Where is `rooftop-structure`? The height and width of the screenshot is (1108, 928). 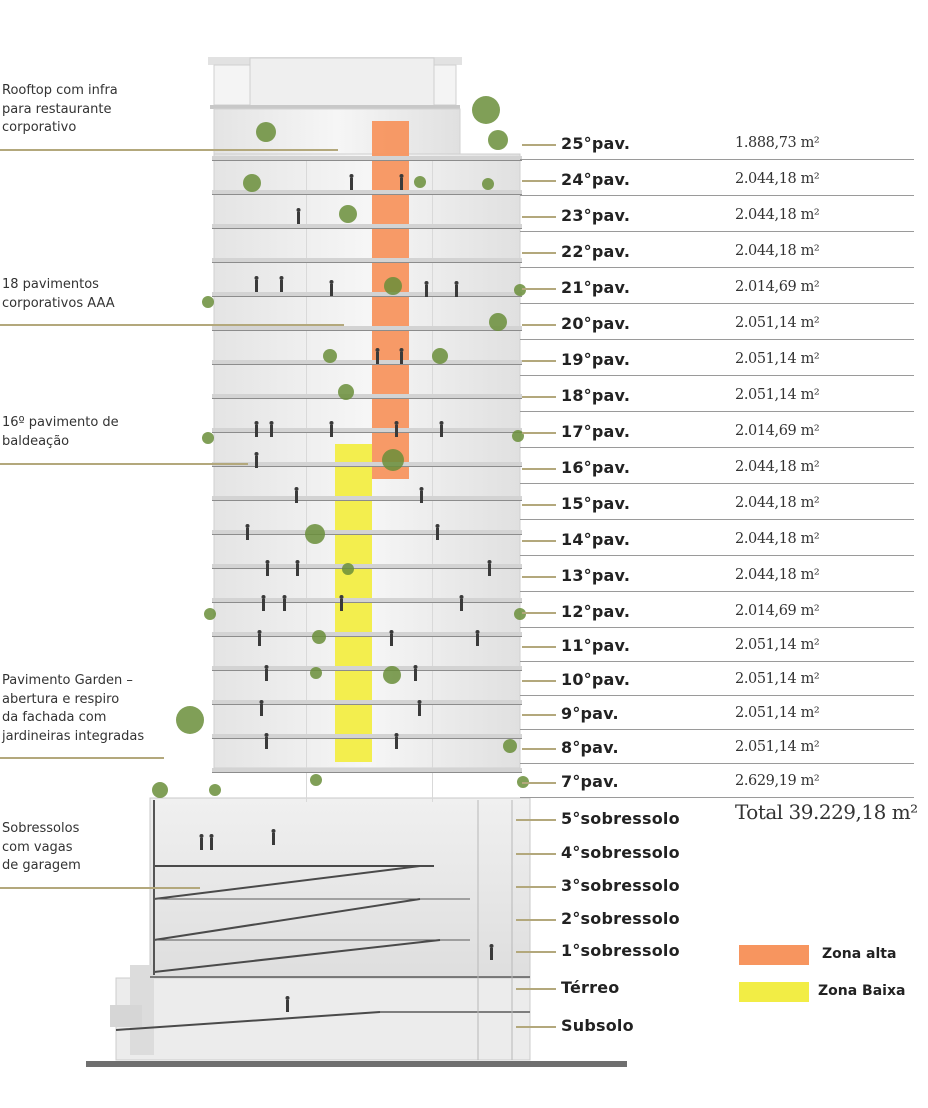
rooftop-structure is located at coordinates (335, 106).